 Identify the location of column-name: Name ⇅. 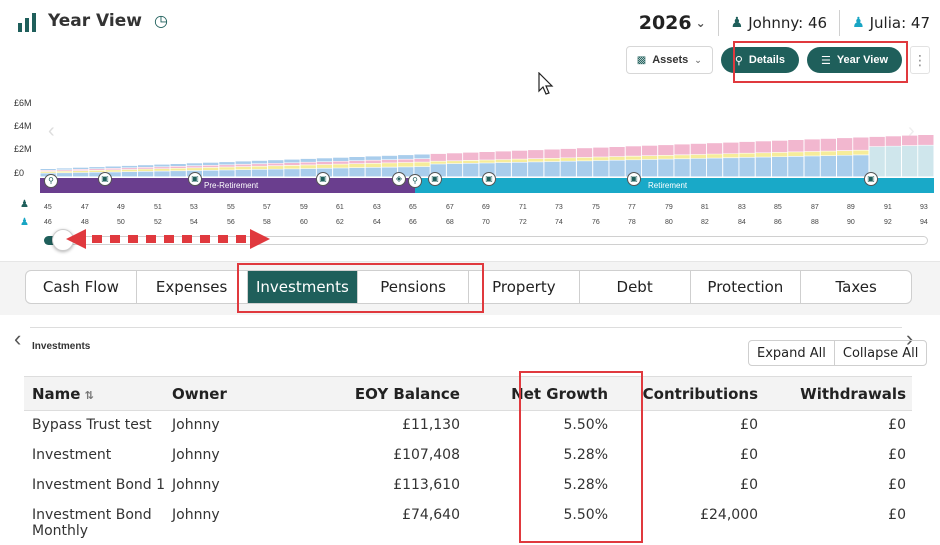
(98, 393).